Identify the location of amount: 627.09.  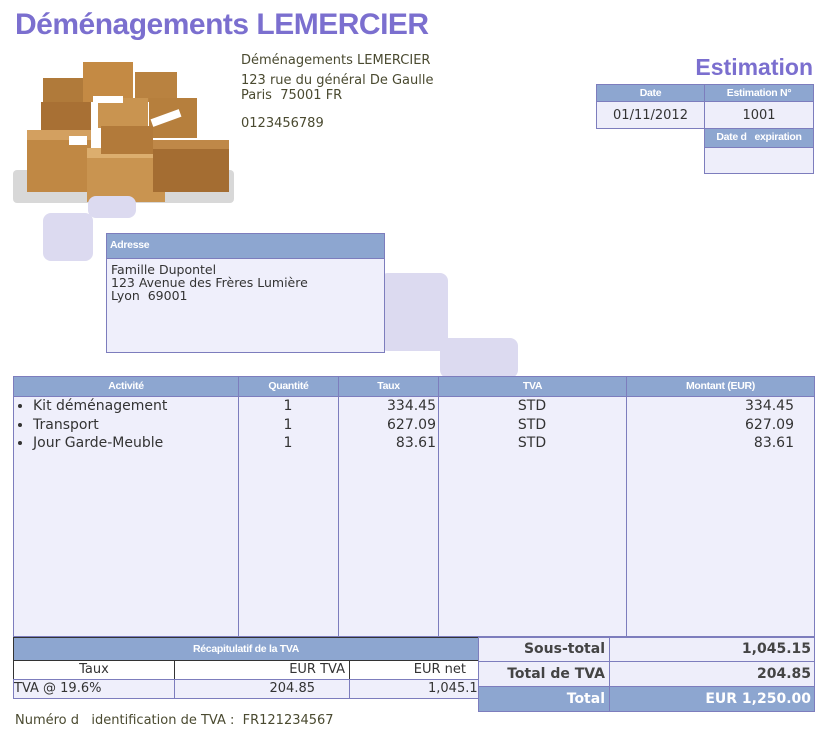
(769, 424).